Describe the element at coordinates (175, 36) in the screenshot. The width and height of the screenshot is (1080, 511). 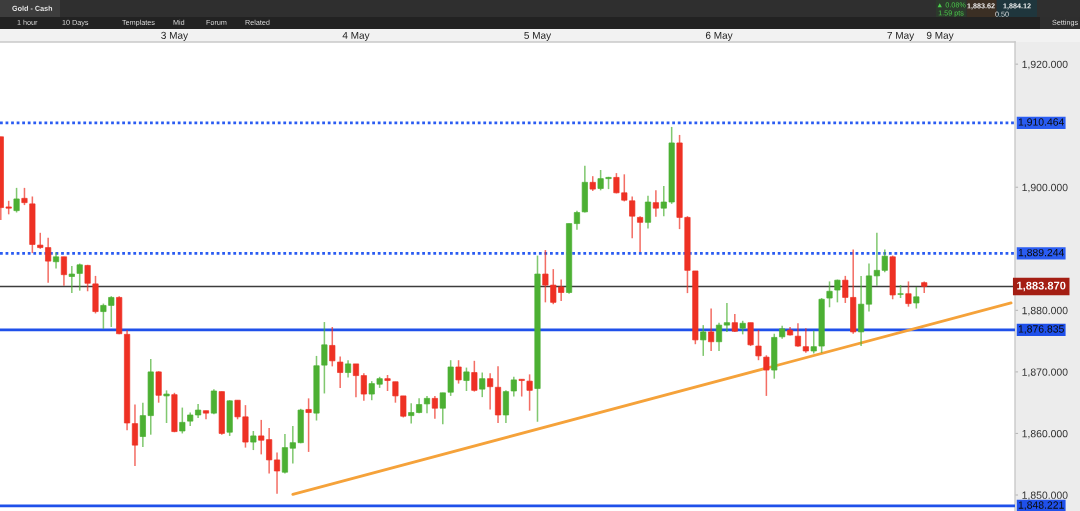
I see `x-tick-label: 3 May` at that location.